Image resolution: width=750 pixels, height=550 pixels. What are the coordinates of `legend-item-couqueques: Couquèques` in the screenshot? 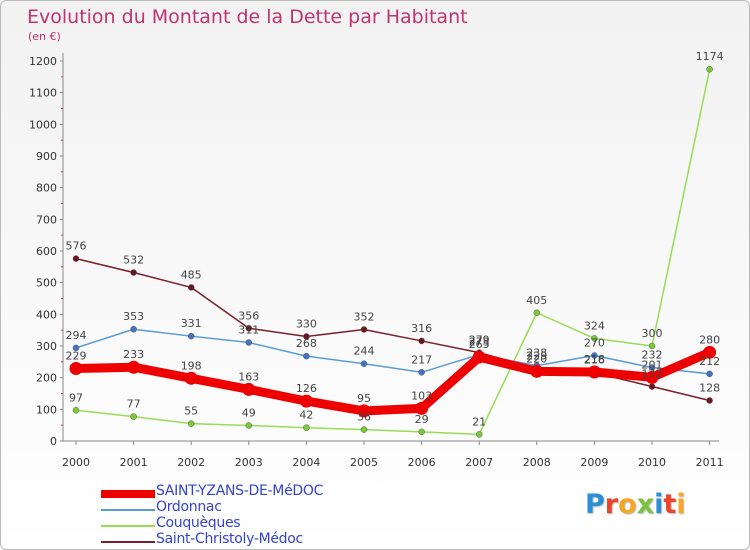 It's located at (281, 524).